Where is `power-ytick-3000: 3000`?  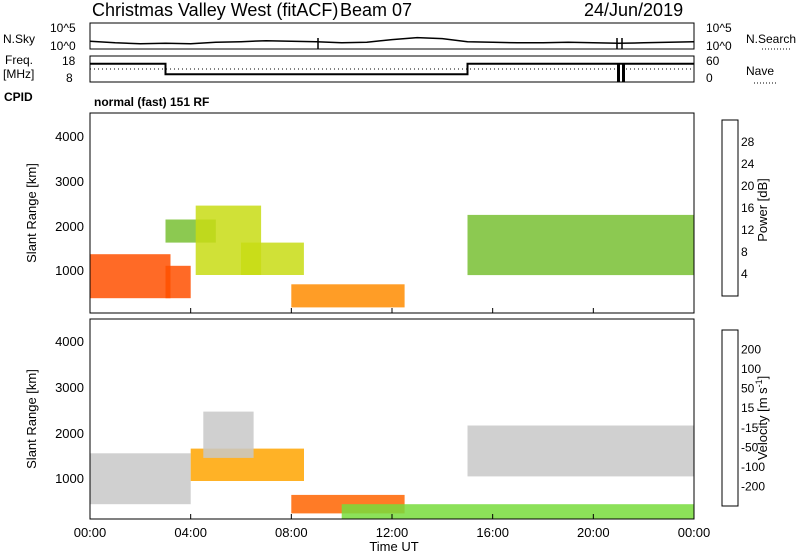 power-ytick-3000: 3000 is located at coordinates (69, 181).